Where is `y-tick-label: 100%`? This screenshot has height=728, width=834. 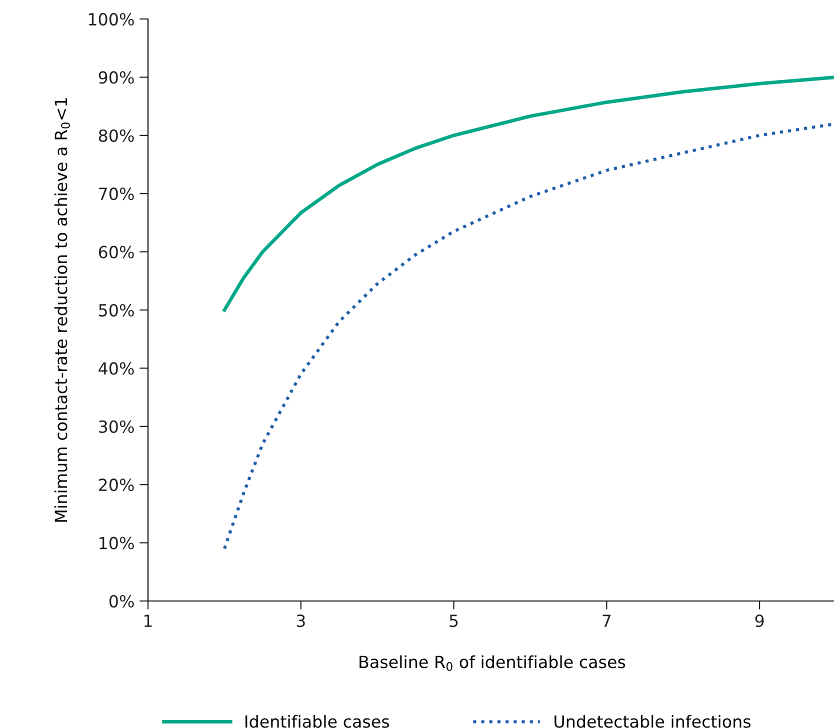
y-tick-label: 100% is located at coordinates (111, 19).